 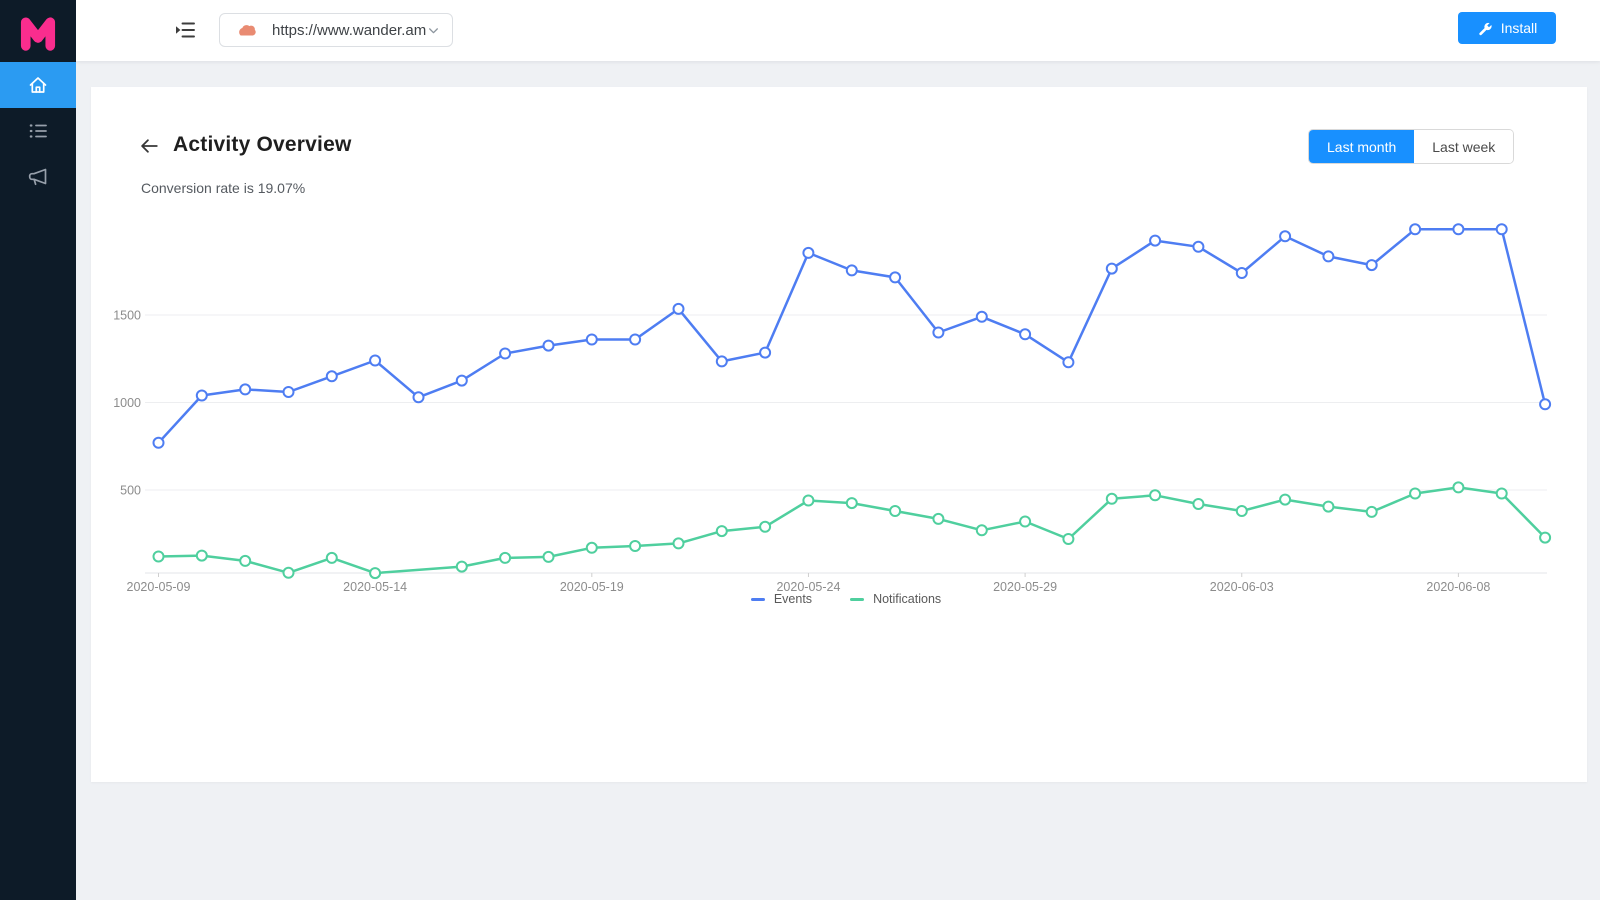 I want to click on range-last-week-button: Last week, so click(x=1464, y=146).